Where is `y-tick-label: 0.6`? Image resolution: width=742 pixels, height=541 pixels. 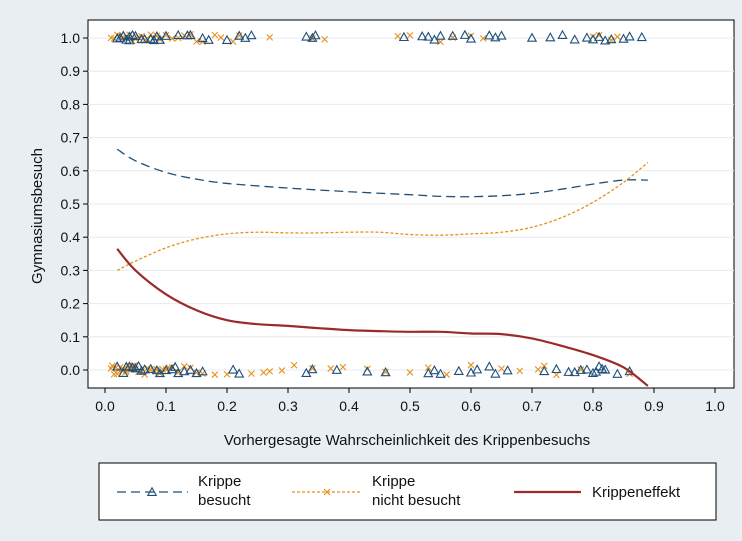 y-tick-label: 0.6 is located at coordinates (71, 171).